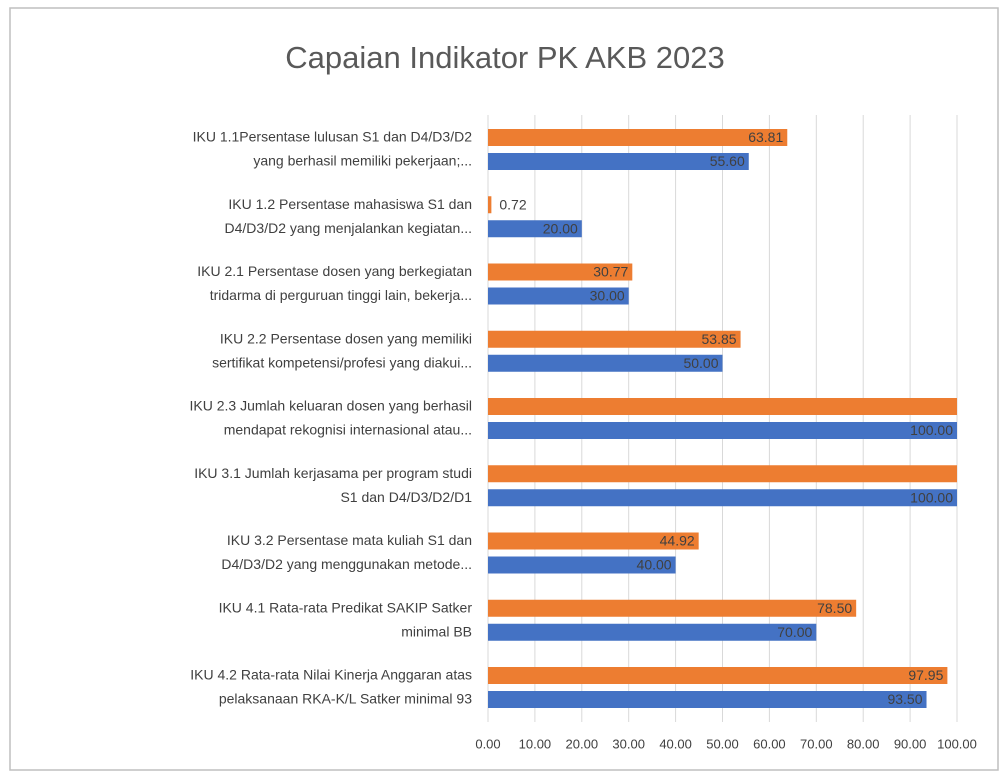 The height and width of the screenshot is (783, 1008). Describe the element at coordinates (863, 743) in the screenshot. I see `x-tick-label: 80.00` at that location.